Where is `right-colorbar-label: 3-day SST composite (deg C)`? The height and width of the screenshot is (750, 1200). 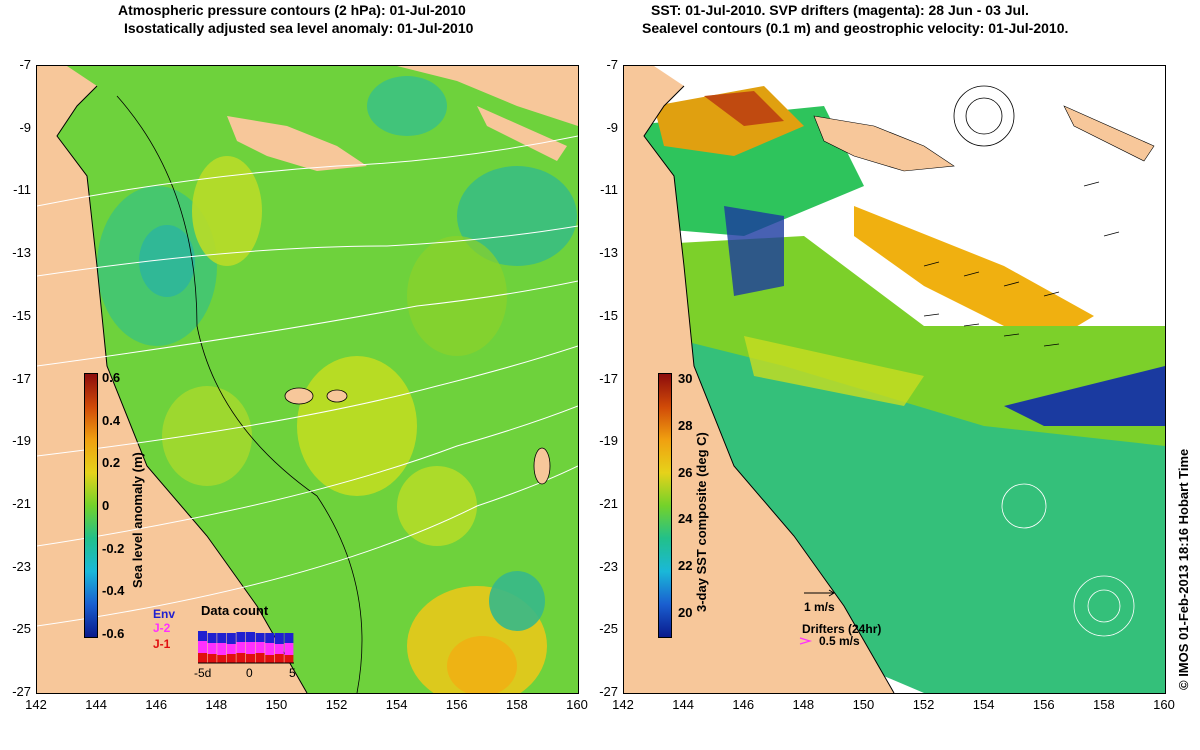 right-colorbar-label: 3-day SST composite (deg C) is located at coordinates (701, 522).